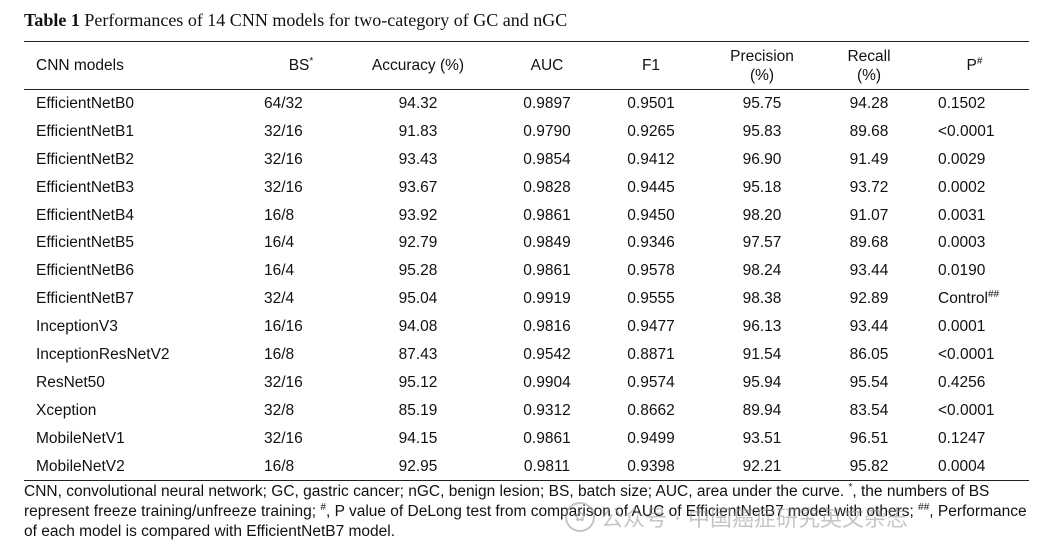 The image size is (1050, 558). What do you see at coordinates (762, 327) in the screenshot?
I see `cell-precision: 96.13` at bounding box center [762, 327].